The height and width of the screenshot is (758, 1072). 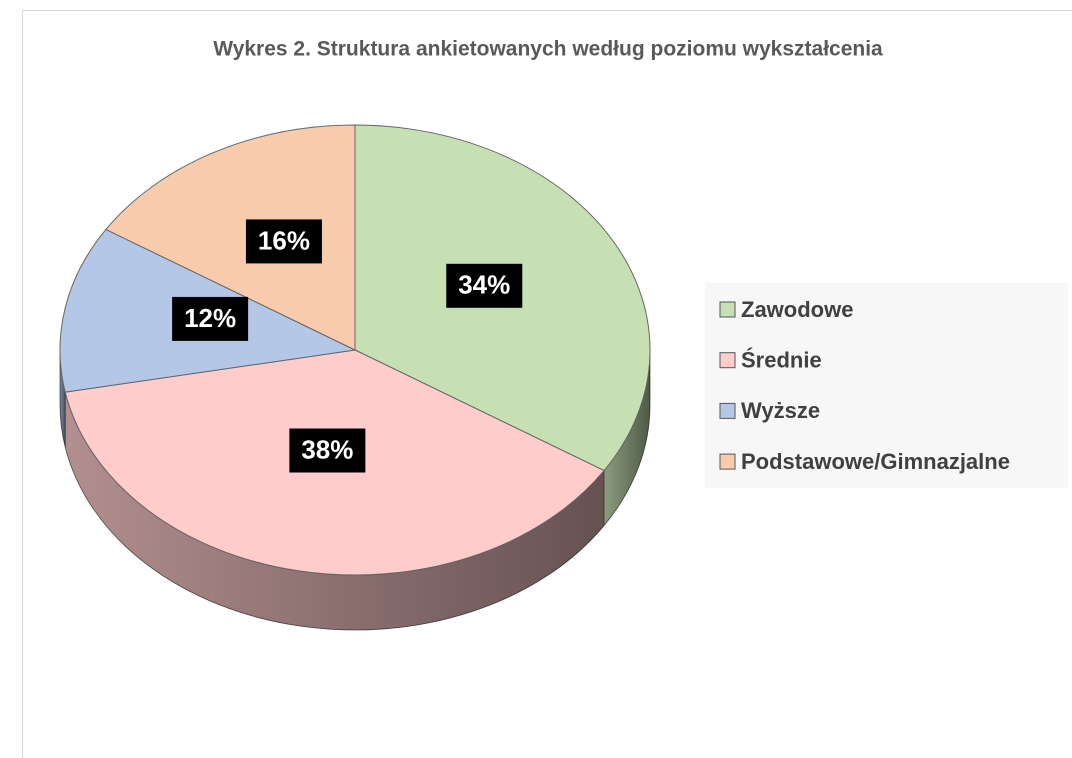 I want to click on data-label: 34%, so click(x=484, y=285).